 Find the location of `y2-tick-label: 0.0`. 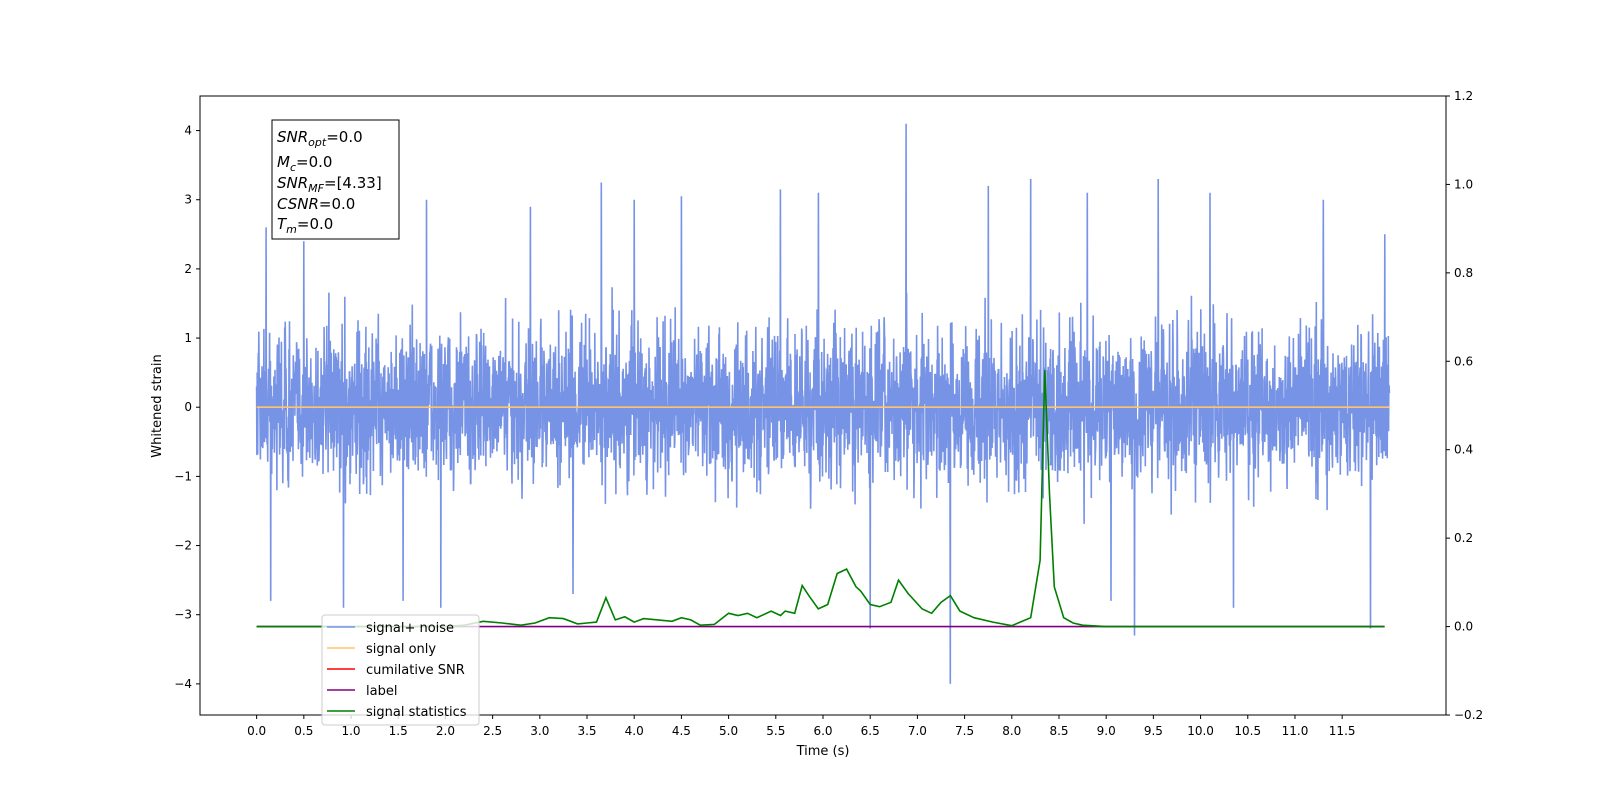

y2-tick-label: 0.0 is located at coordinates (1463, 627).